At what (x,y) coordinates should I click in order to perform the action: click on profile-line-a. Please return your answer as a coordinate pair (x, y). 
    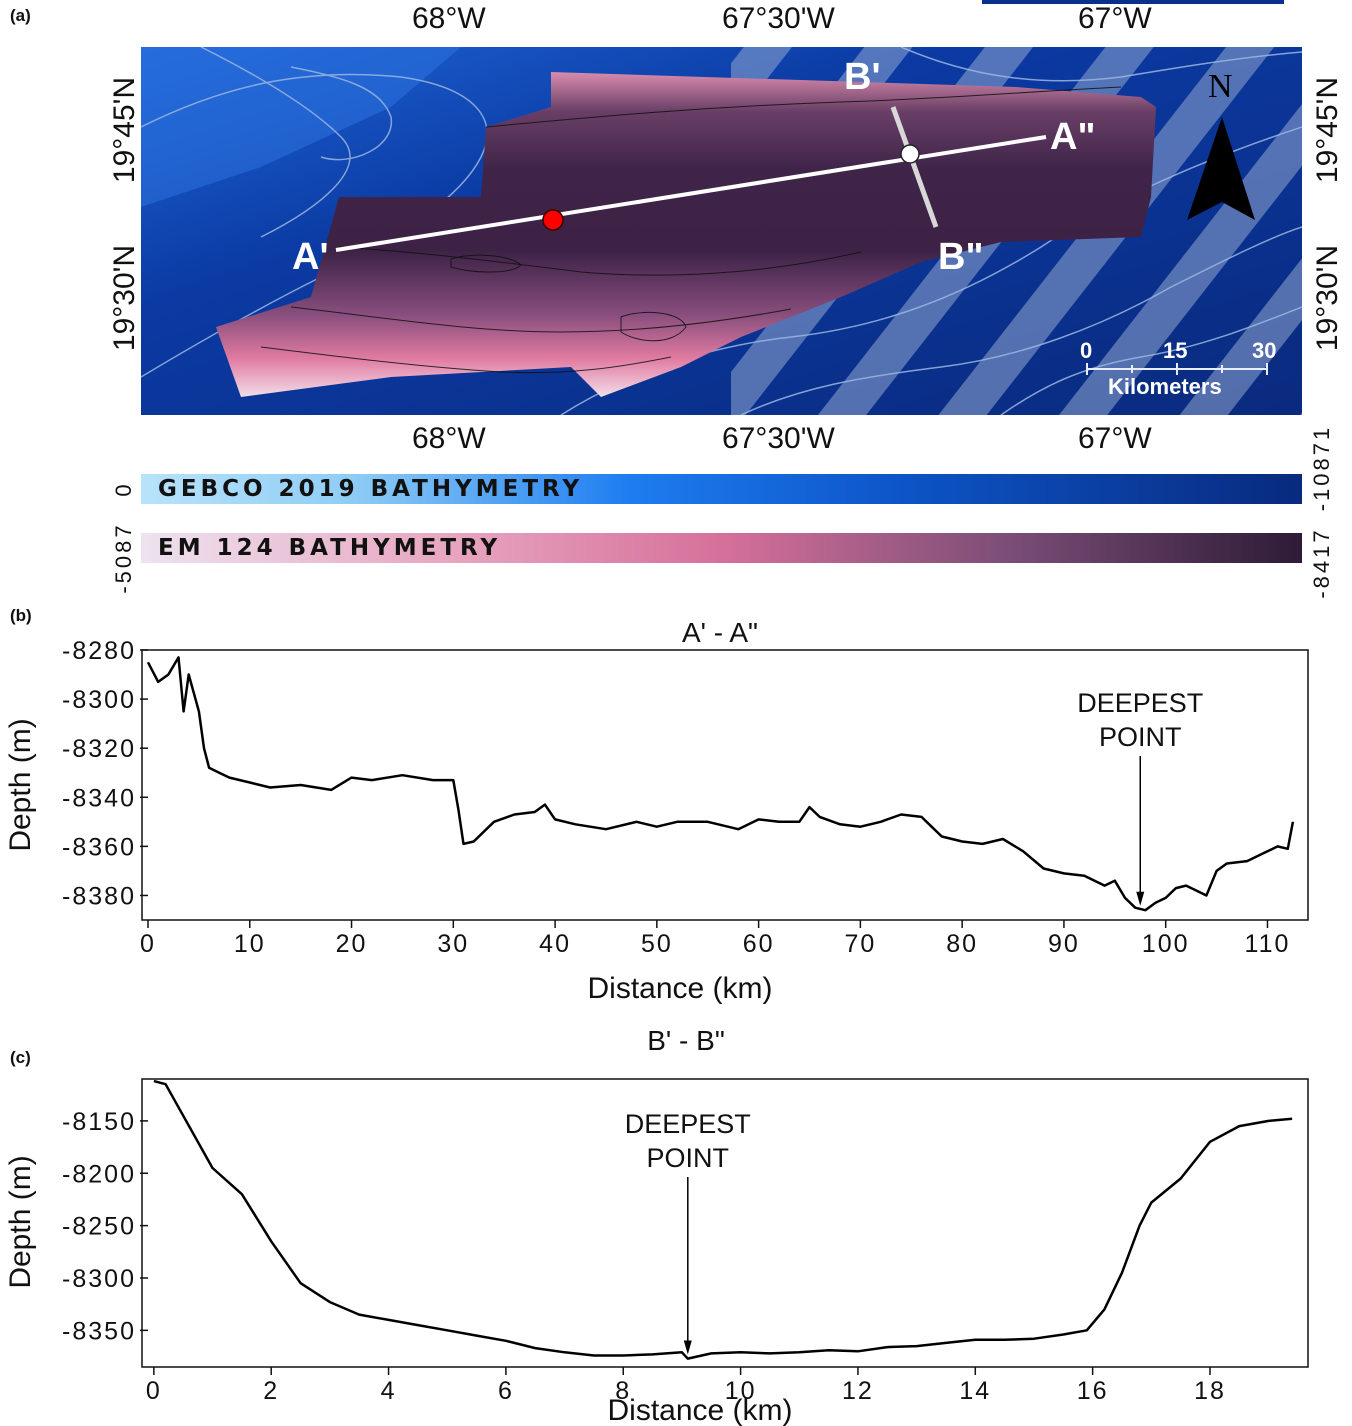
    Looking at the image, I should click on (691, 193).